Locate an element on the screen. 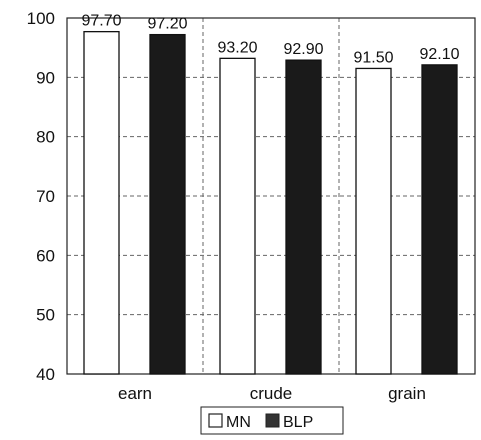 Image resolution: width=481 pixels, height=440 pixels. x-tick-label-crude: crude is located at coordinates (271, 393).